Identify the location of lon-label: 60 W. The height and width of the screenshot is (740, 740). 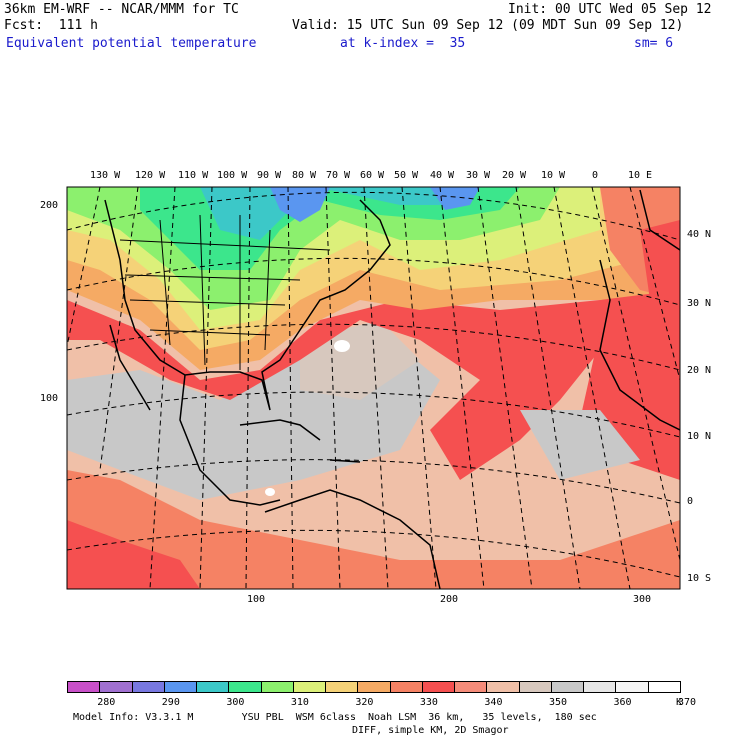
(372, 175).